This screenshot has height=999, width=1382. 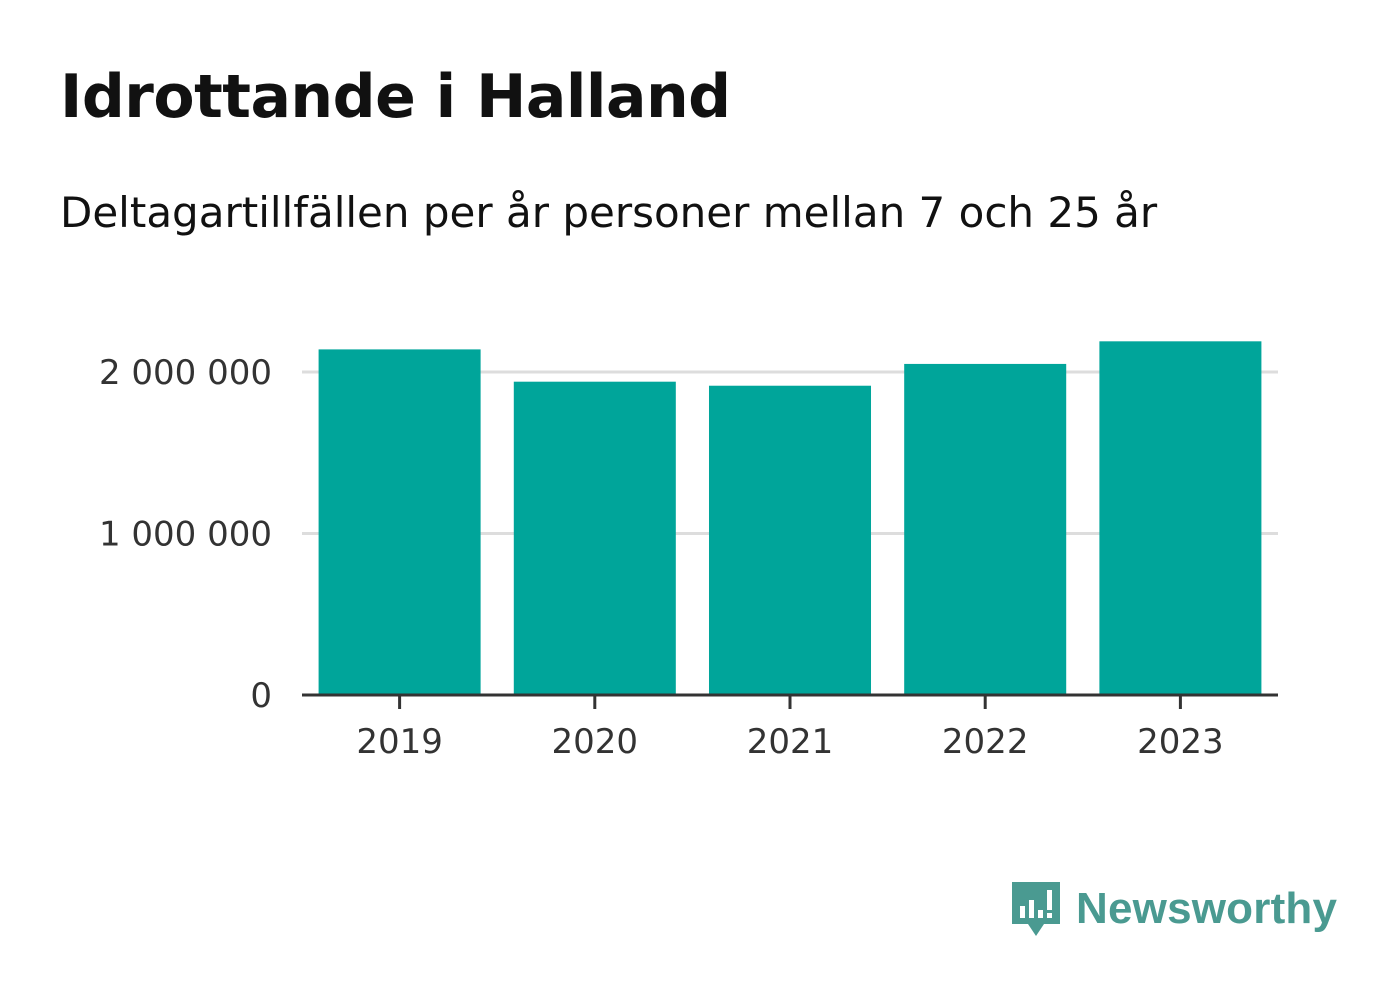 I want to click on bar-2021, so click(x=790, y=540).